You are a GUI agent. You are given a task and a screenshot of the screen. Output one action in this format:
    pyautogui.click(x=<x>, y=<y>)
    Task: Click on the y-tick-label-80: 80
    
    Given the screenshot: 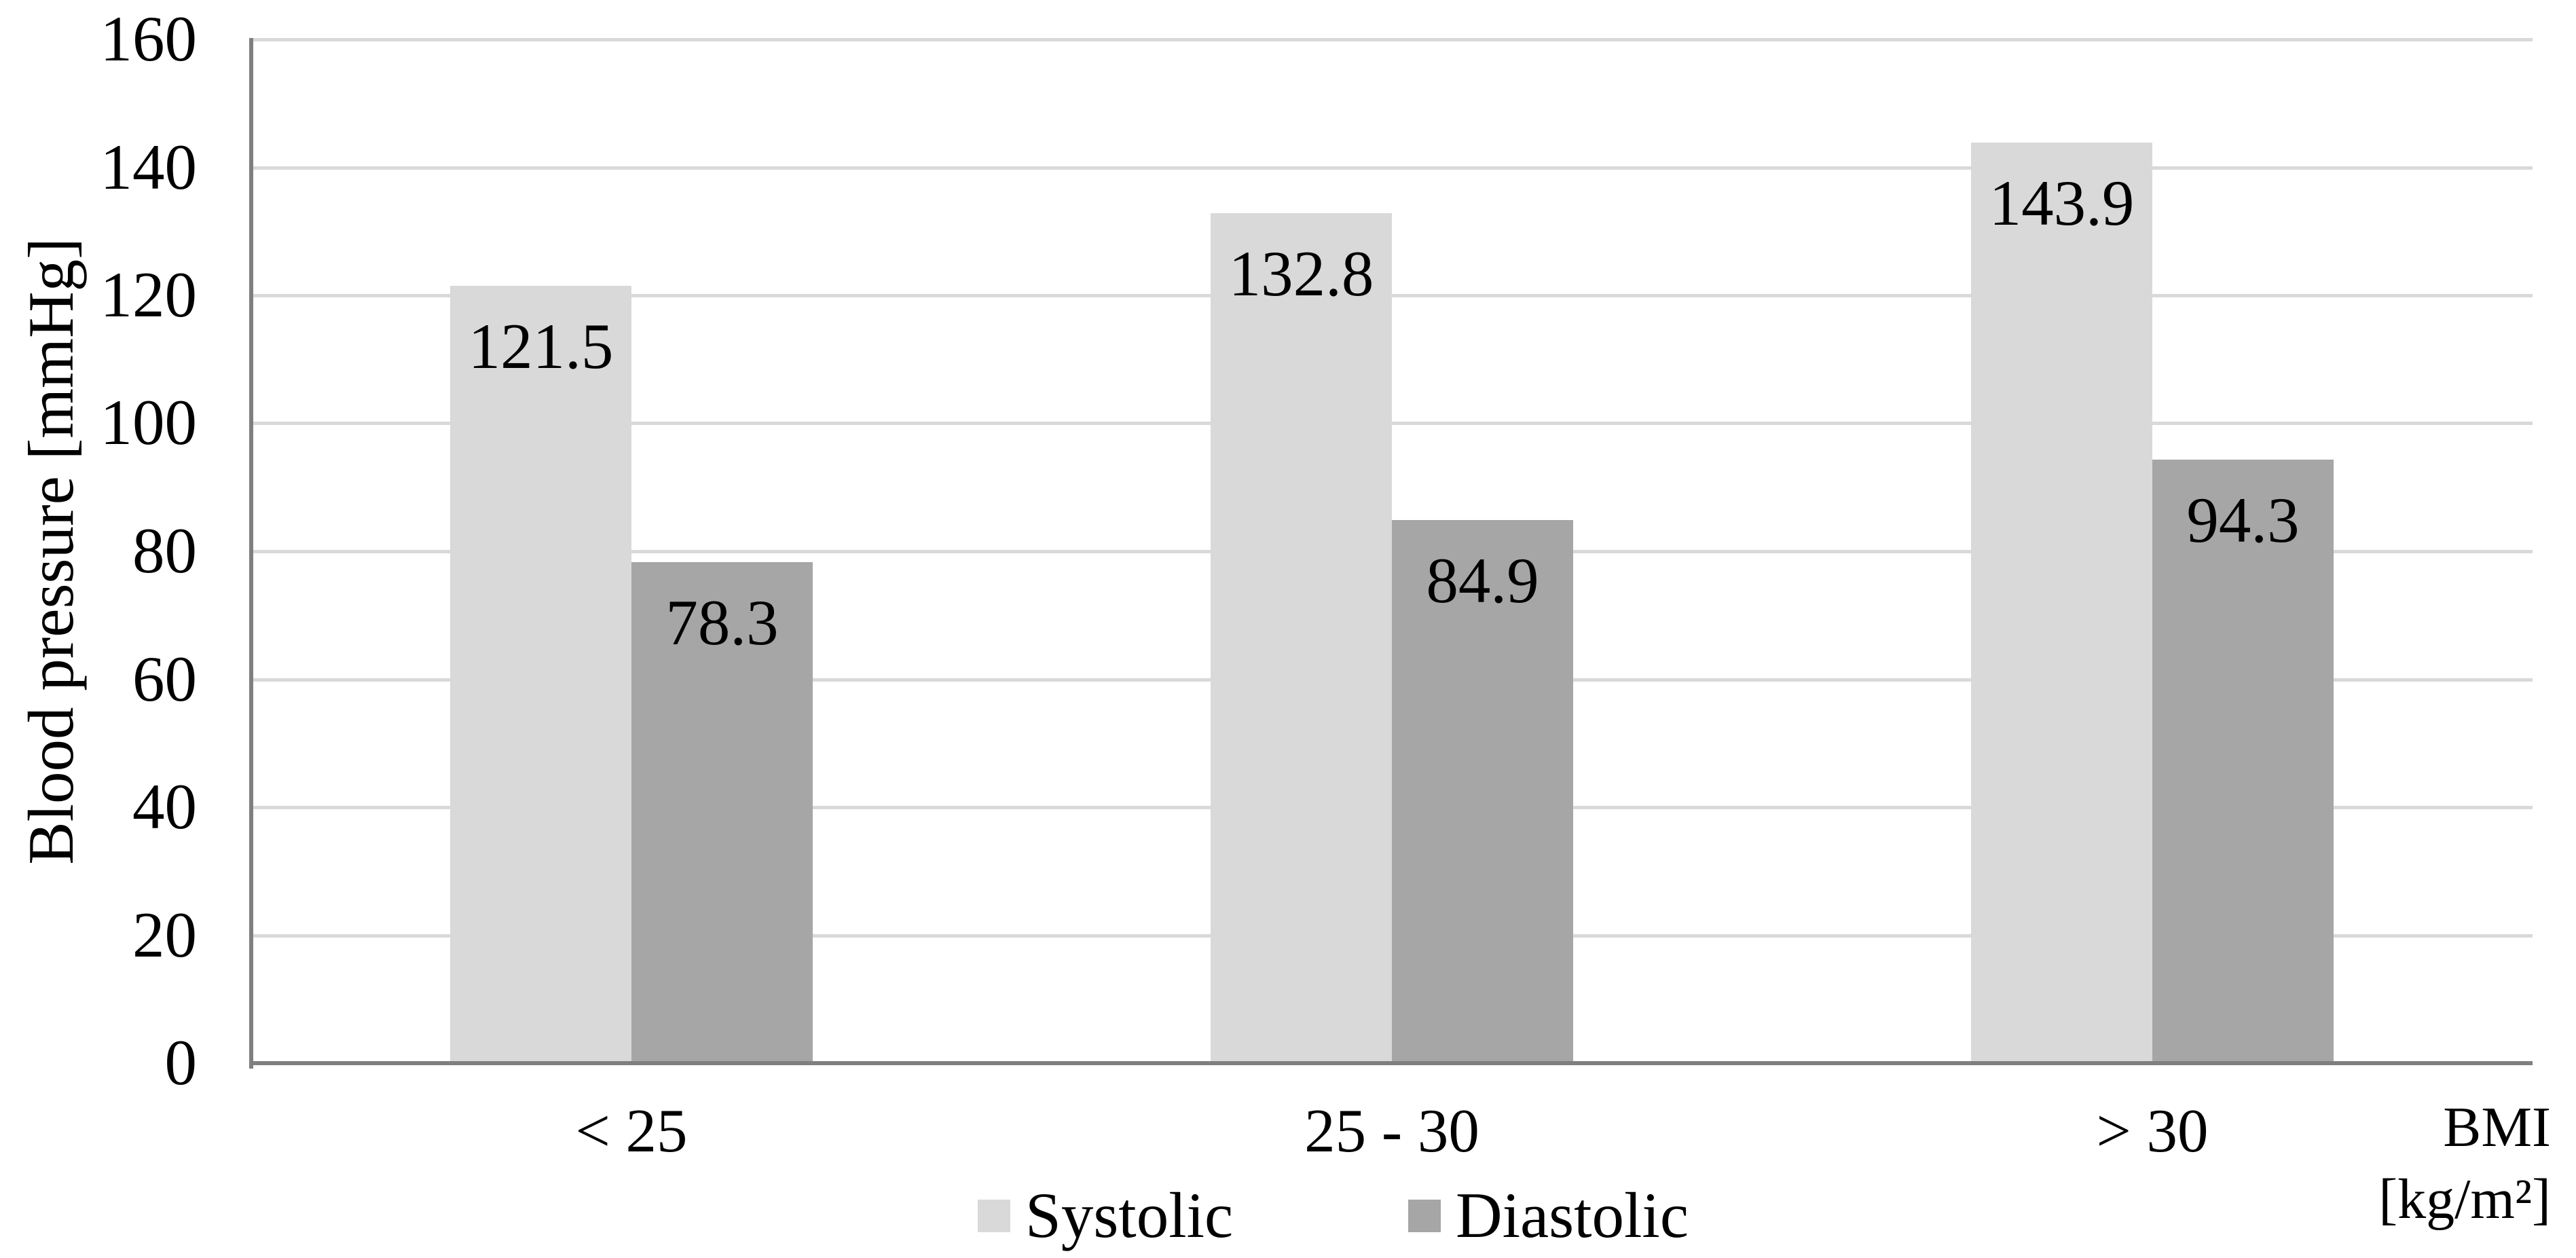 What is the action you would take?
    pyautogui.click(x=164, y=551)
    